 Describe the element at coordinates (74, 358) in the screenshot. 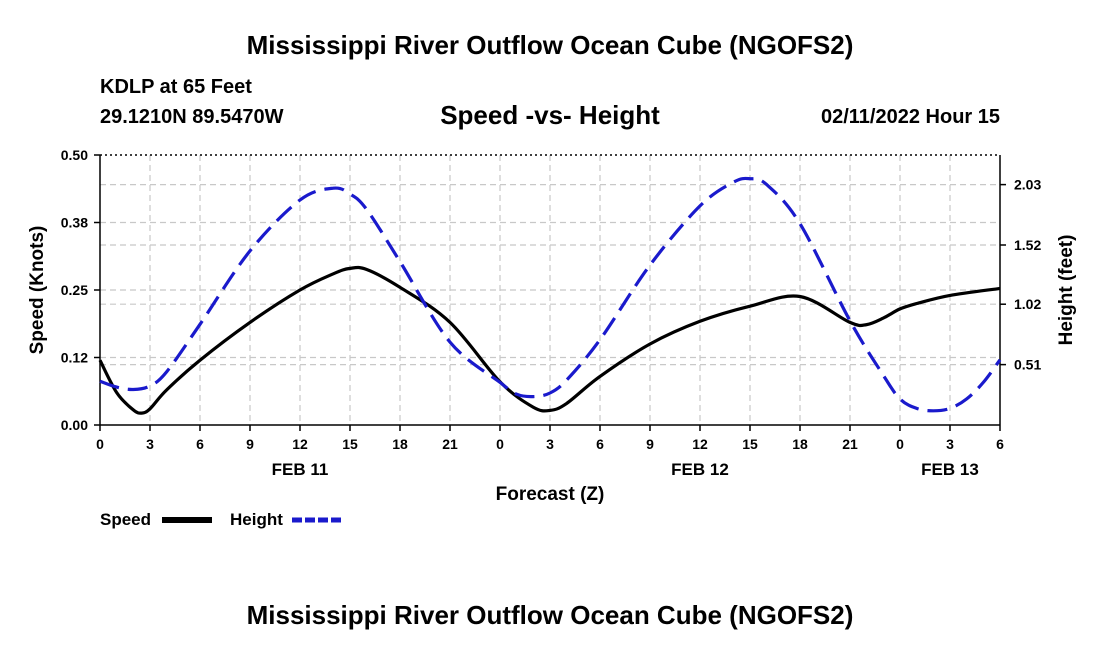

I see `y-tick-label: 0.12` at that location.